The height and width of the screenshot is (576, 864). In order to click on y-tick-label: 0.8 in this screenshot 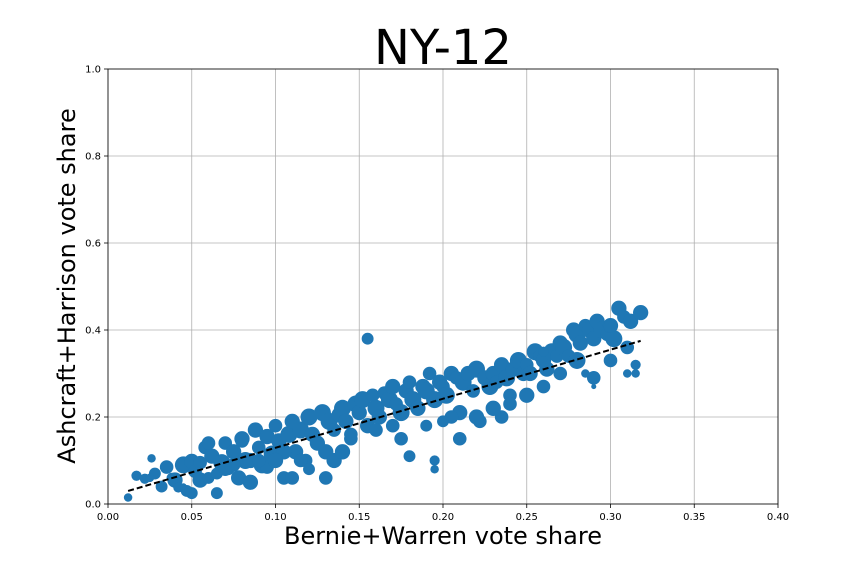, I will do `click(93, 157)`.